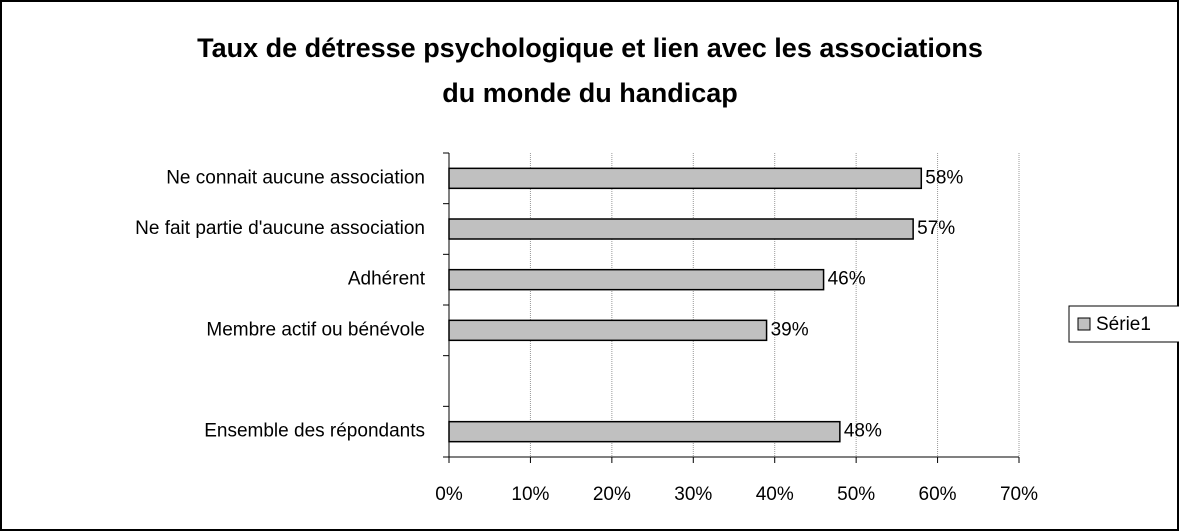 This screenshot has width=1179, height=531. What do you see at coordinates (314, 431) in the screenshot?
I see `y-tick-label: Ensemble des répondants` at bounding box center [314, 431].